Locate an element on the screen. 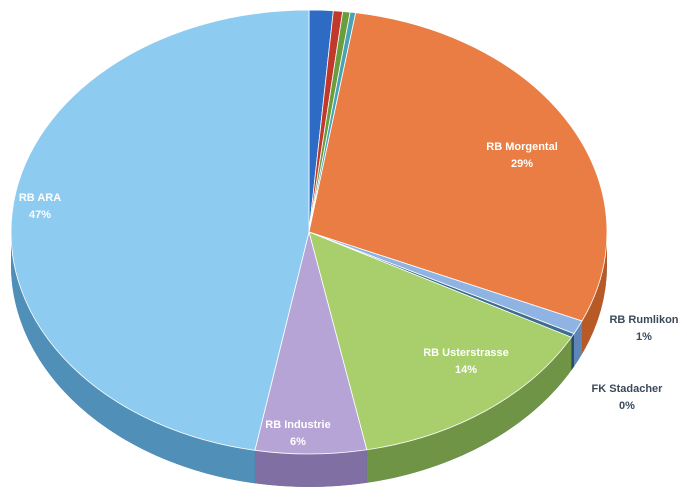  slice-label-percent: 29% is located at coordinates (522, 164).